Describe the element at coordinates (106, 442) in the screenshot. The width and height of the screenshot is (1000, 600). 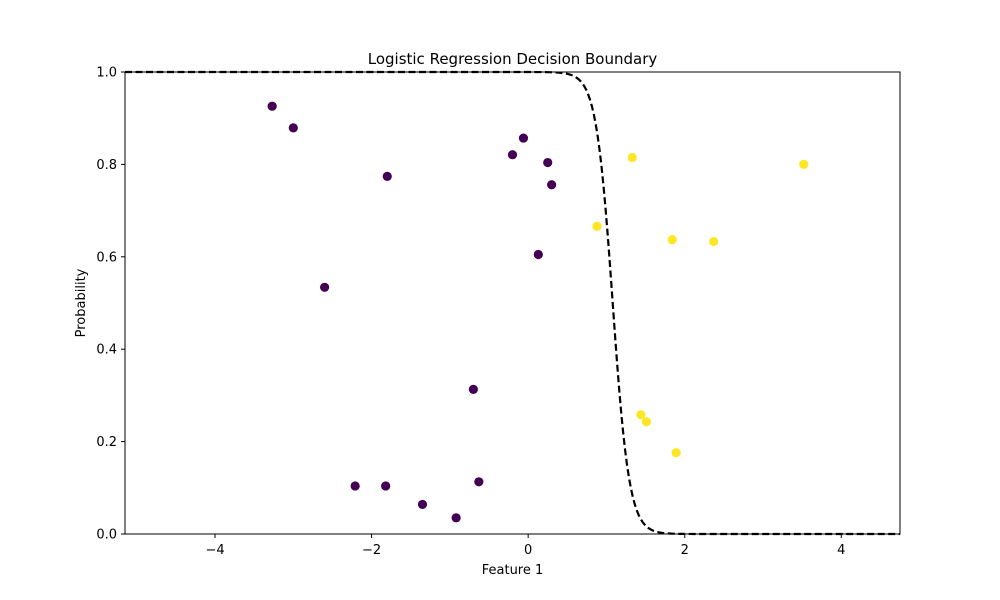
I see `y-tick-label: 0.2` at that location.